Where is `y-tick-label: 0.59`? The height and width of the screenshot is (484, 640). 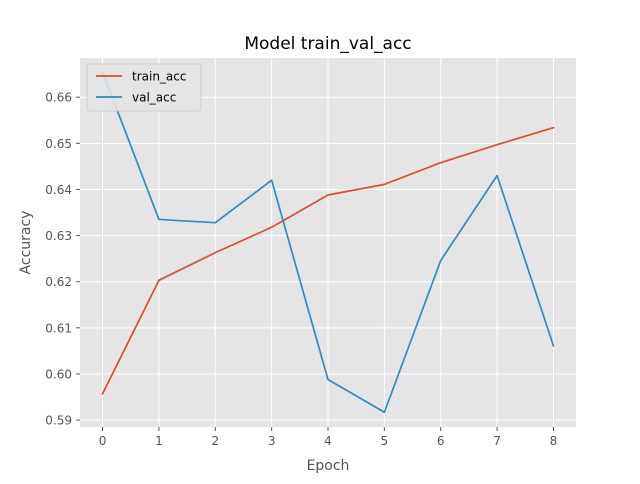
y-tick-label: 0.59 is located at coordinates (58, 421).